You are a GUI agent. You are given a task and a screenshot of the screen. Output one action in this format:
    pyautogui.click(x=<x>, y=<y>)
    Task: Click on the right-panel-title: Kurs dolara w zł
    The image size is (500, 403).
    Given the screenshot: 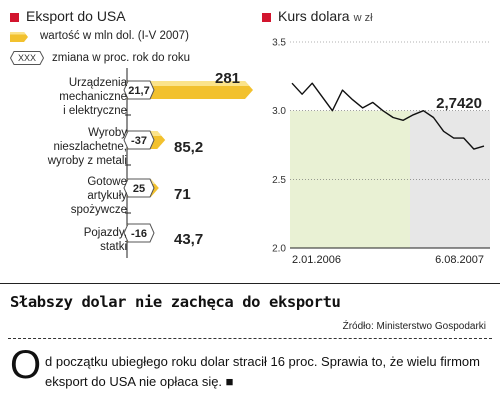 What is the action you would take?
    pyautogui.click(x=325, y=16)
    